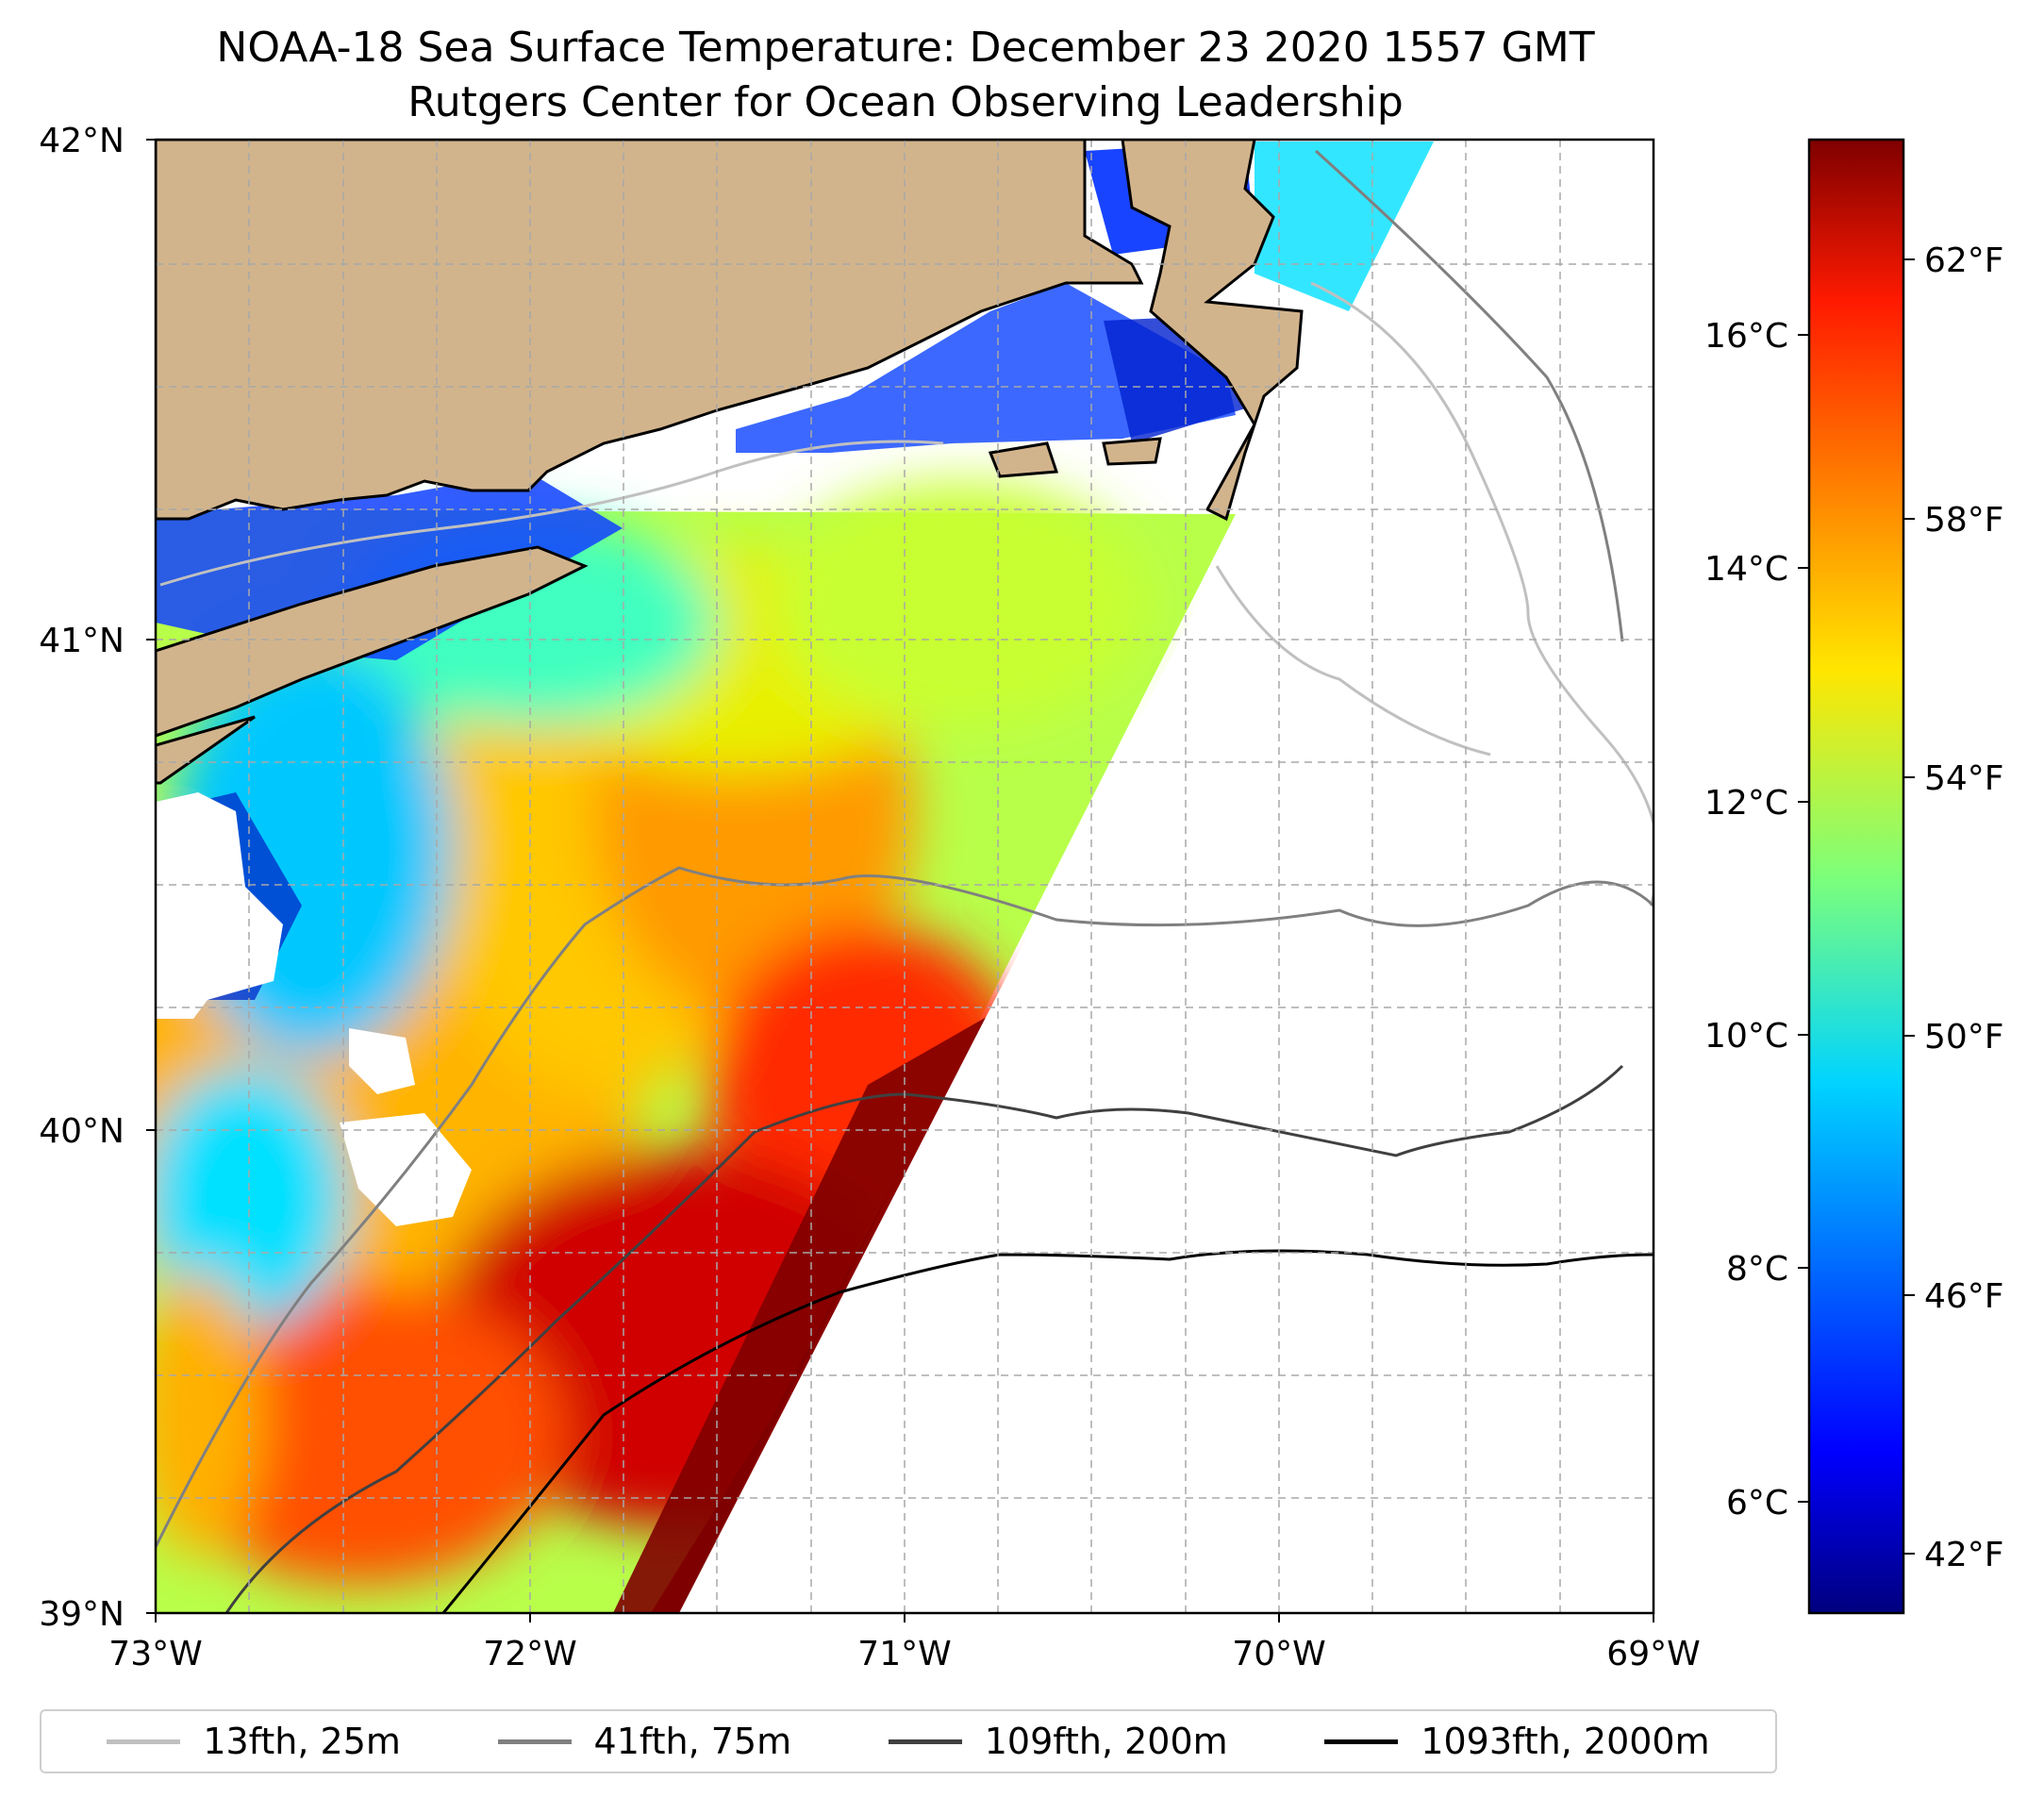  What do you see at coordinates (1964, 1037) in the screenshot?
I see `fahrenheit-label-50: 50°F` at bounding box center [1964, 1037].